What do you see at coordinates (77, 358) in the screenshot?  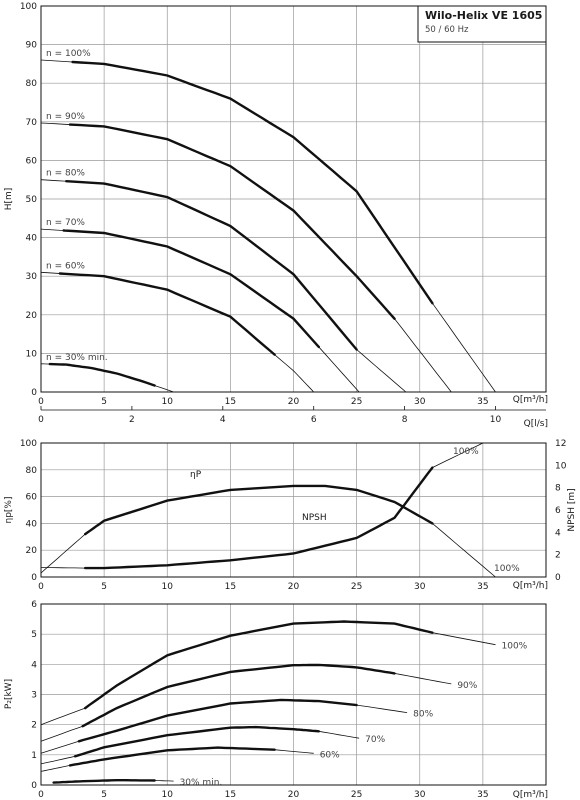 I see `head-curve-label: n = 30% min.` at bounding box center [77, 358].